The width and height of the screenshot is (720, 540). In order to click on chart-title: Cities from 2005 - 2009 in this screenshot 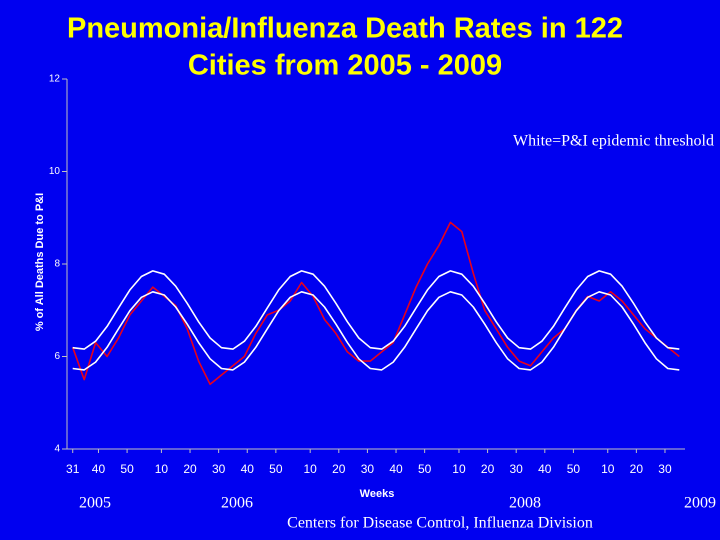, I will do `click(345, 66)`.